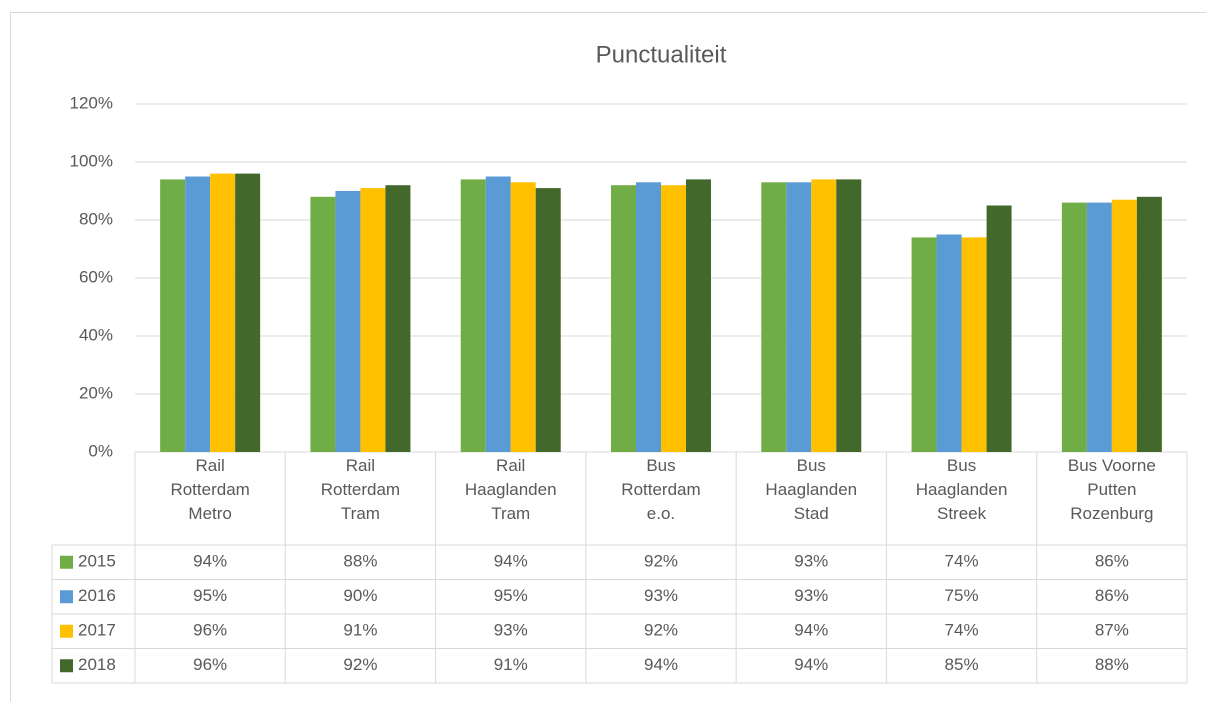  What do you see at coordinates (962, 595) in the screenshot?
I see `data-label: 75%` at bounding box center [962, 595].